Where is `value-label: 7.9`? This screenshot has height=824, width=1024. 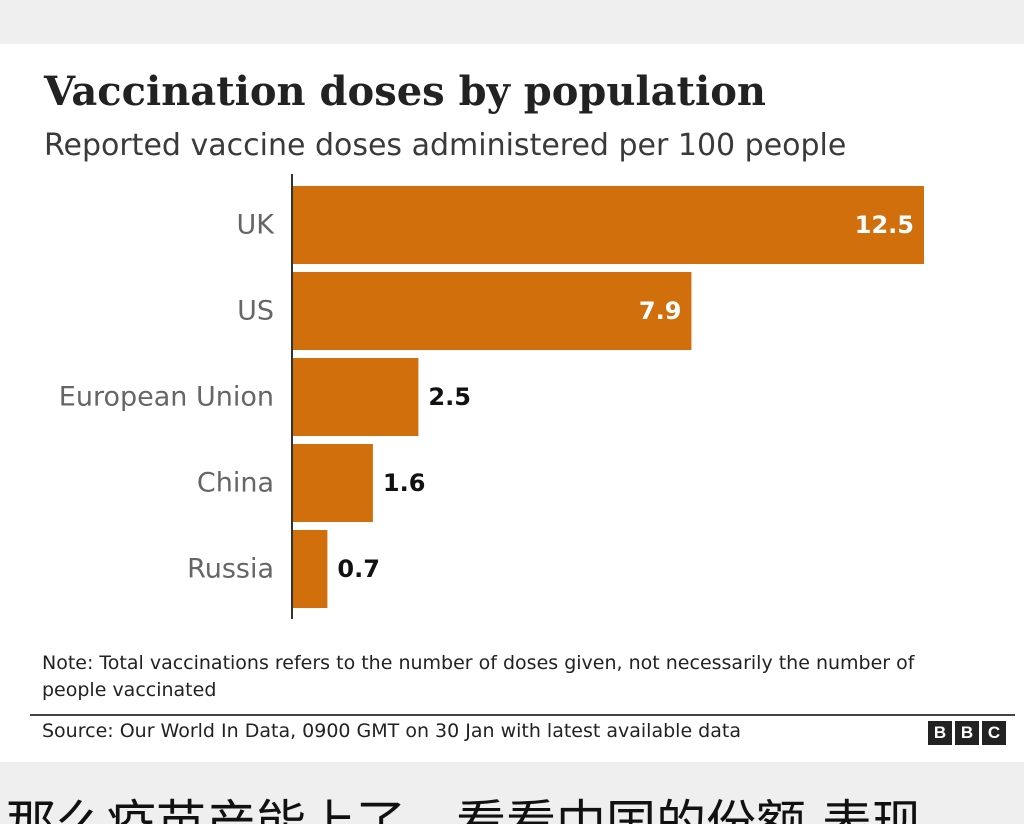 value-label: 7.9 is located at coordinates (660, 311).